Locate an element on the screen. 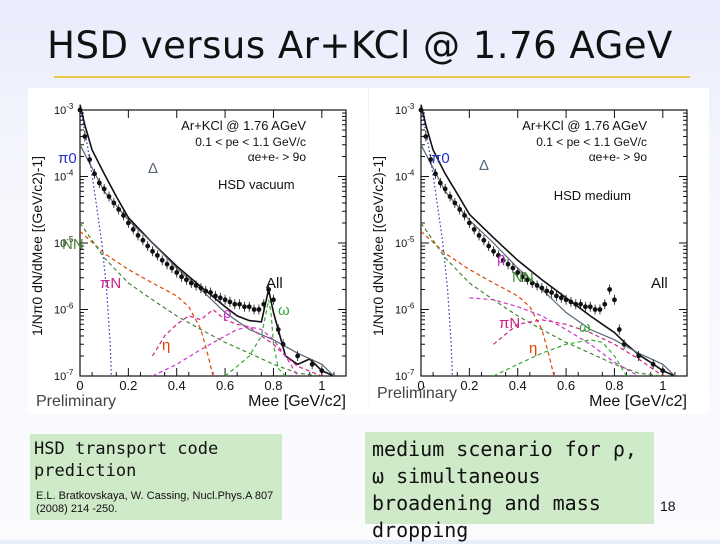 The image size is (720, 544). scenario-label: HSD medium is located at coordinates (592, 195).